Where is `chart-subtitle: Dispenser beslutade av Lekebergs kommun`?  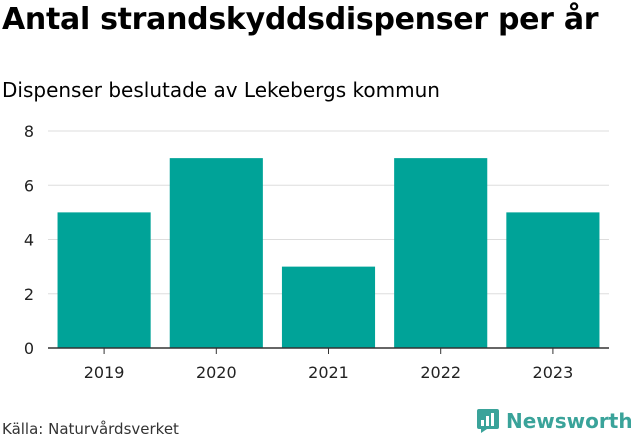 chart-subtitle: Dispenser beslutade av Lekebergs kommun is located at coordinates (221, 90).